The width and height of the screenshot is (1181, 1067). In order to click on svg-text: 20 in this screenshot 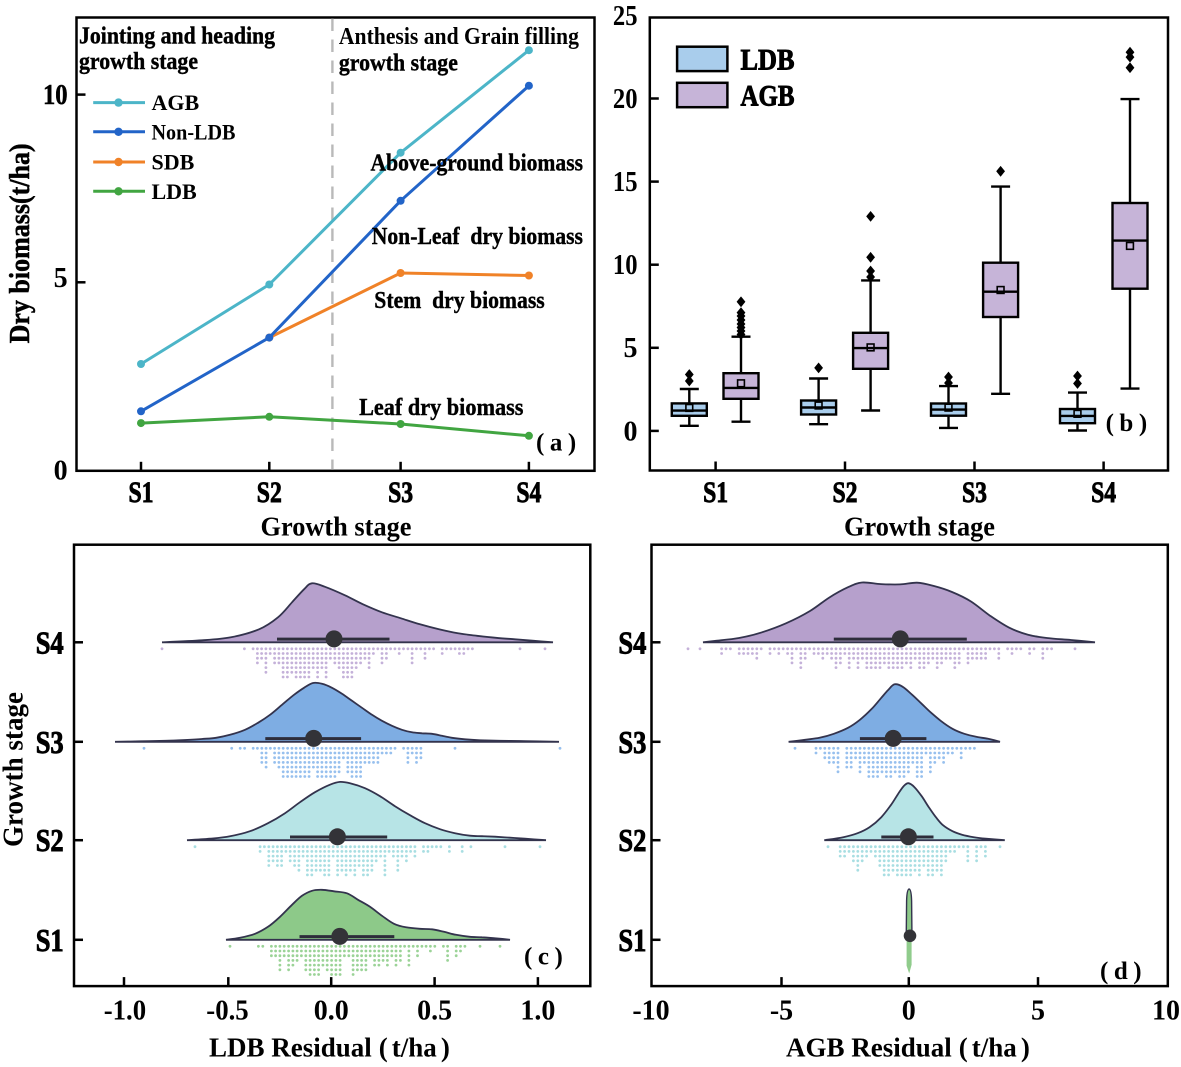, I will do `click(625, 99)`.